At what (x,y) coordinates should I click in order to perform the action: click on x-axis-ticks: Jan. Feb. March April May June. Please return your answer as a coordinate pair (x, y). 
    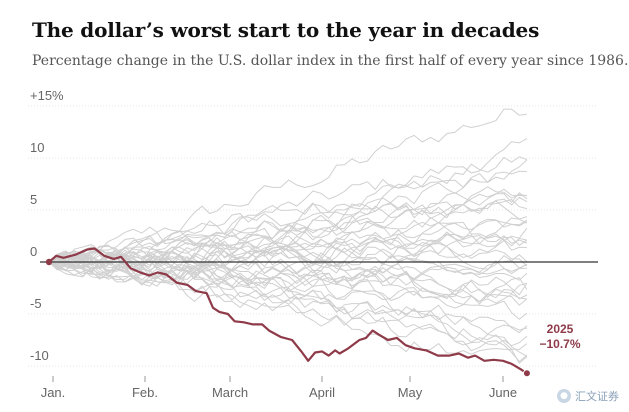
    Looking at the image, I should click on (279, 388).